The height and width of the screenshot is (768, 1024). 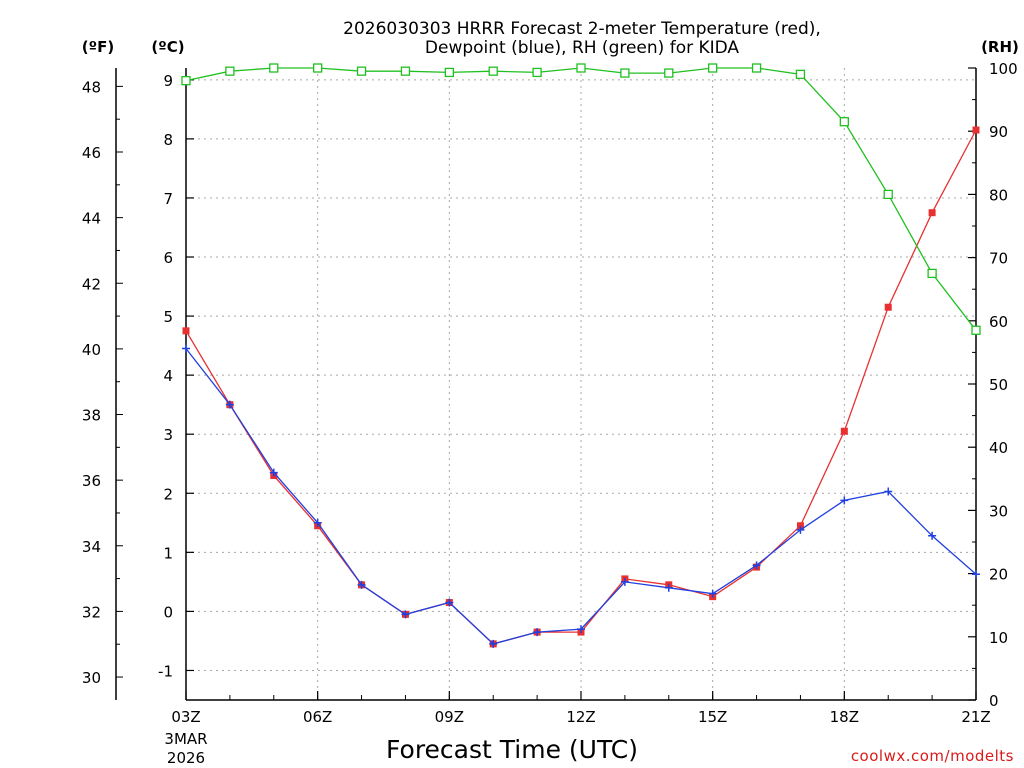 I want to click on unit-celsius-label: (ºC), so click(x=167, y=47).